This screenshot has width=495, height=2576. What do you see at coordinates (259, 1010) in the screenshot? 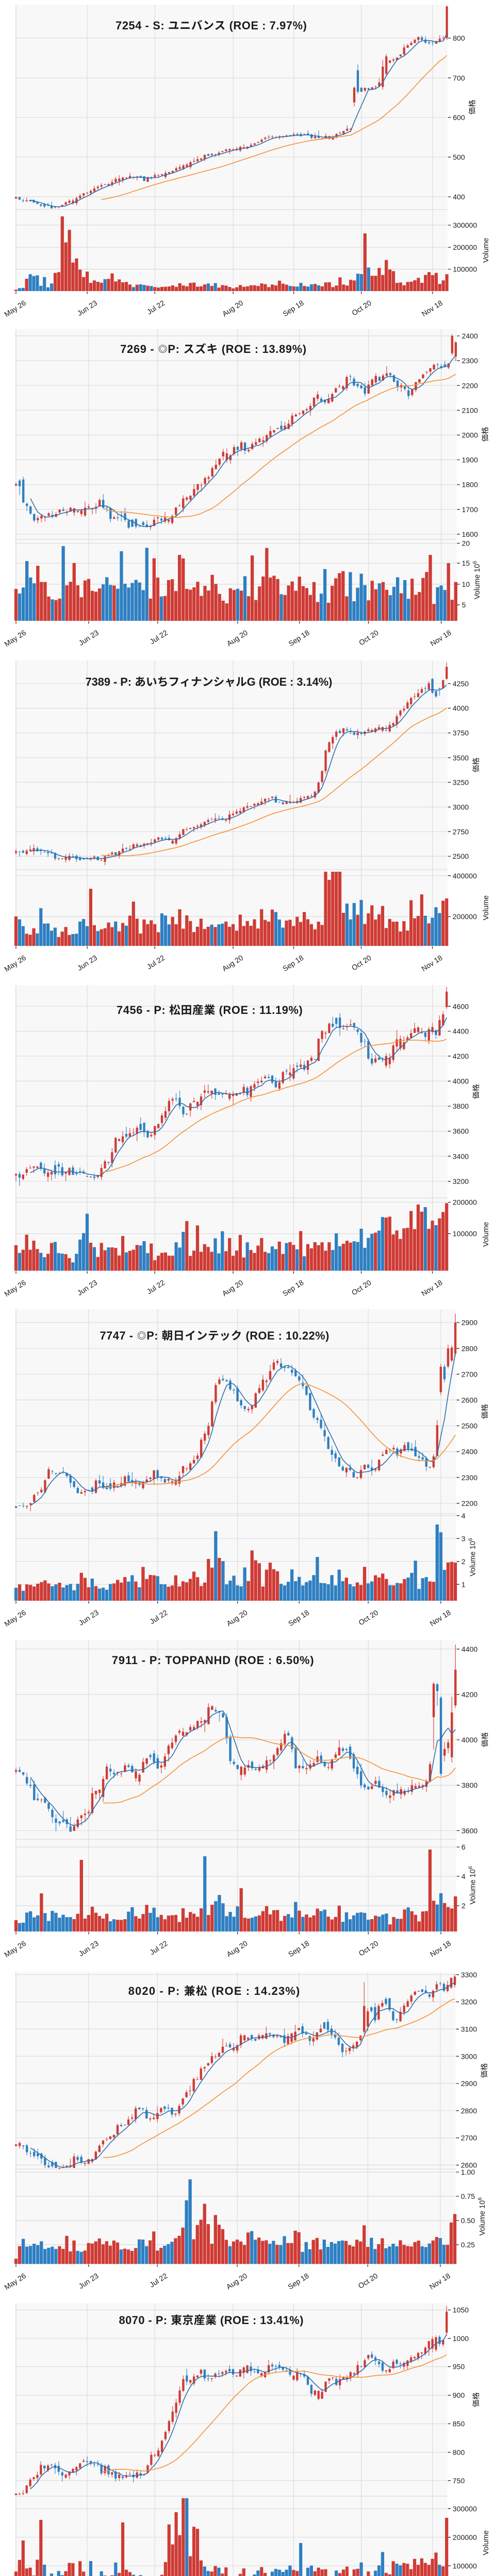
I see `svg-text: (ROE : 11.19%)` at bounding box center [259, 1010].